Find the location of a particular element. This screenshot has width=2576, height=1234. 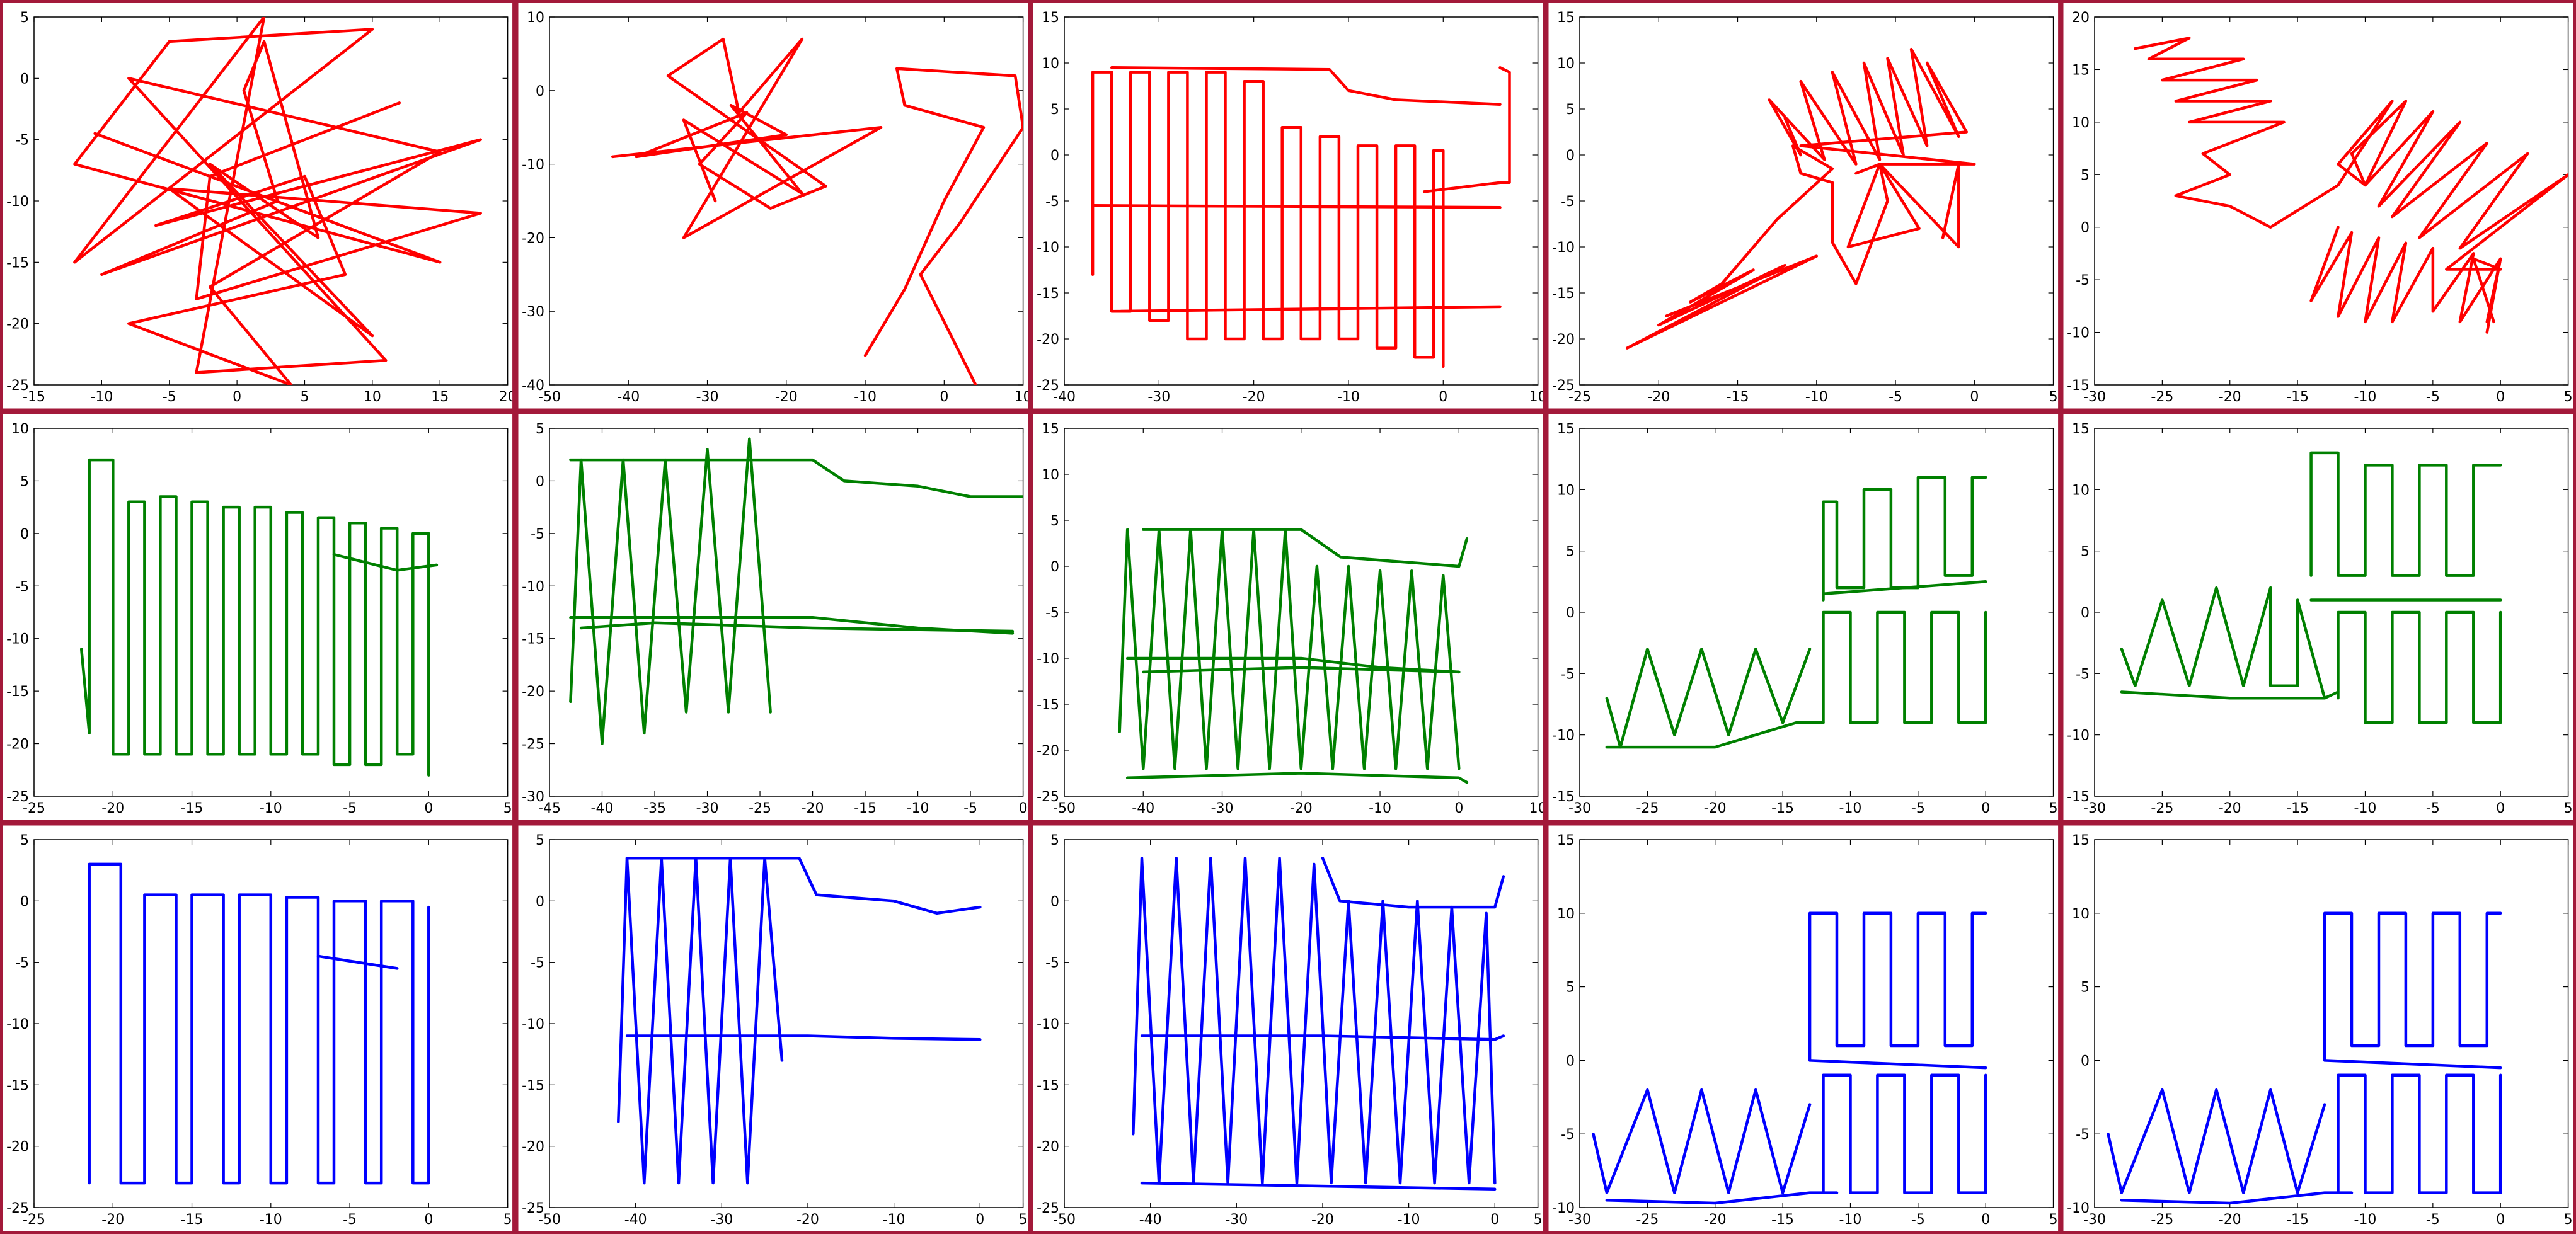

panel-border is located at coordinates (1288, 206).